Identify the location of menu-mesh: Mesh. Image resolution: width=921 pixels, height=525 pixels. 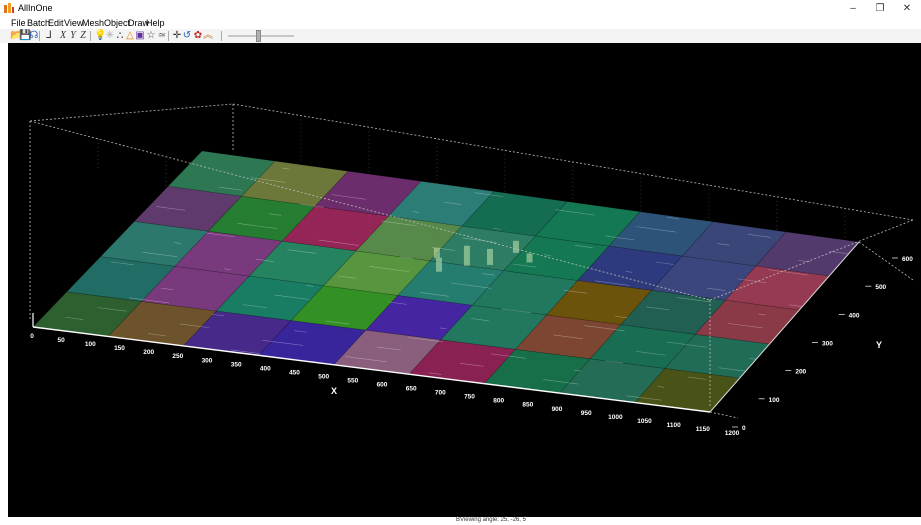
(93, 23).